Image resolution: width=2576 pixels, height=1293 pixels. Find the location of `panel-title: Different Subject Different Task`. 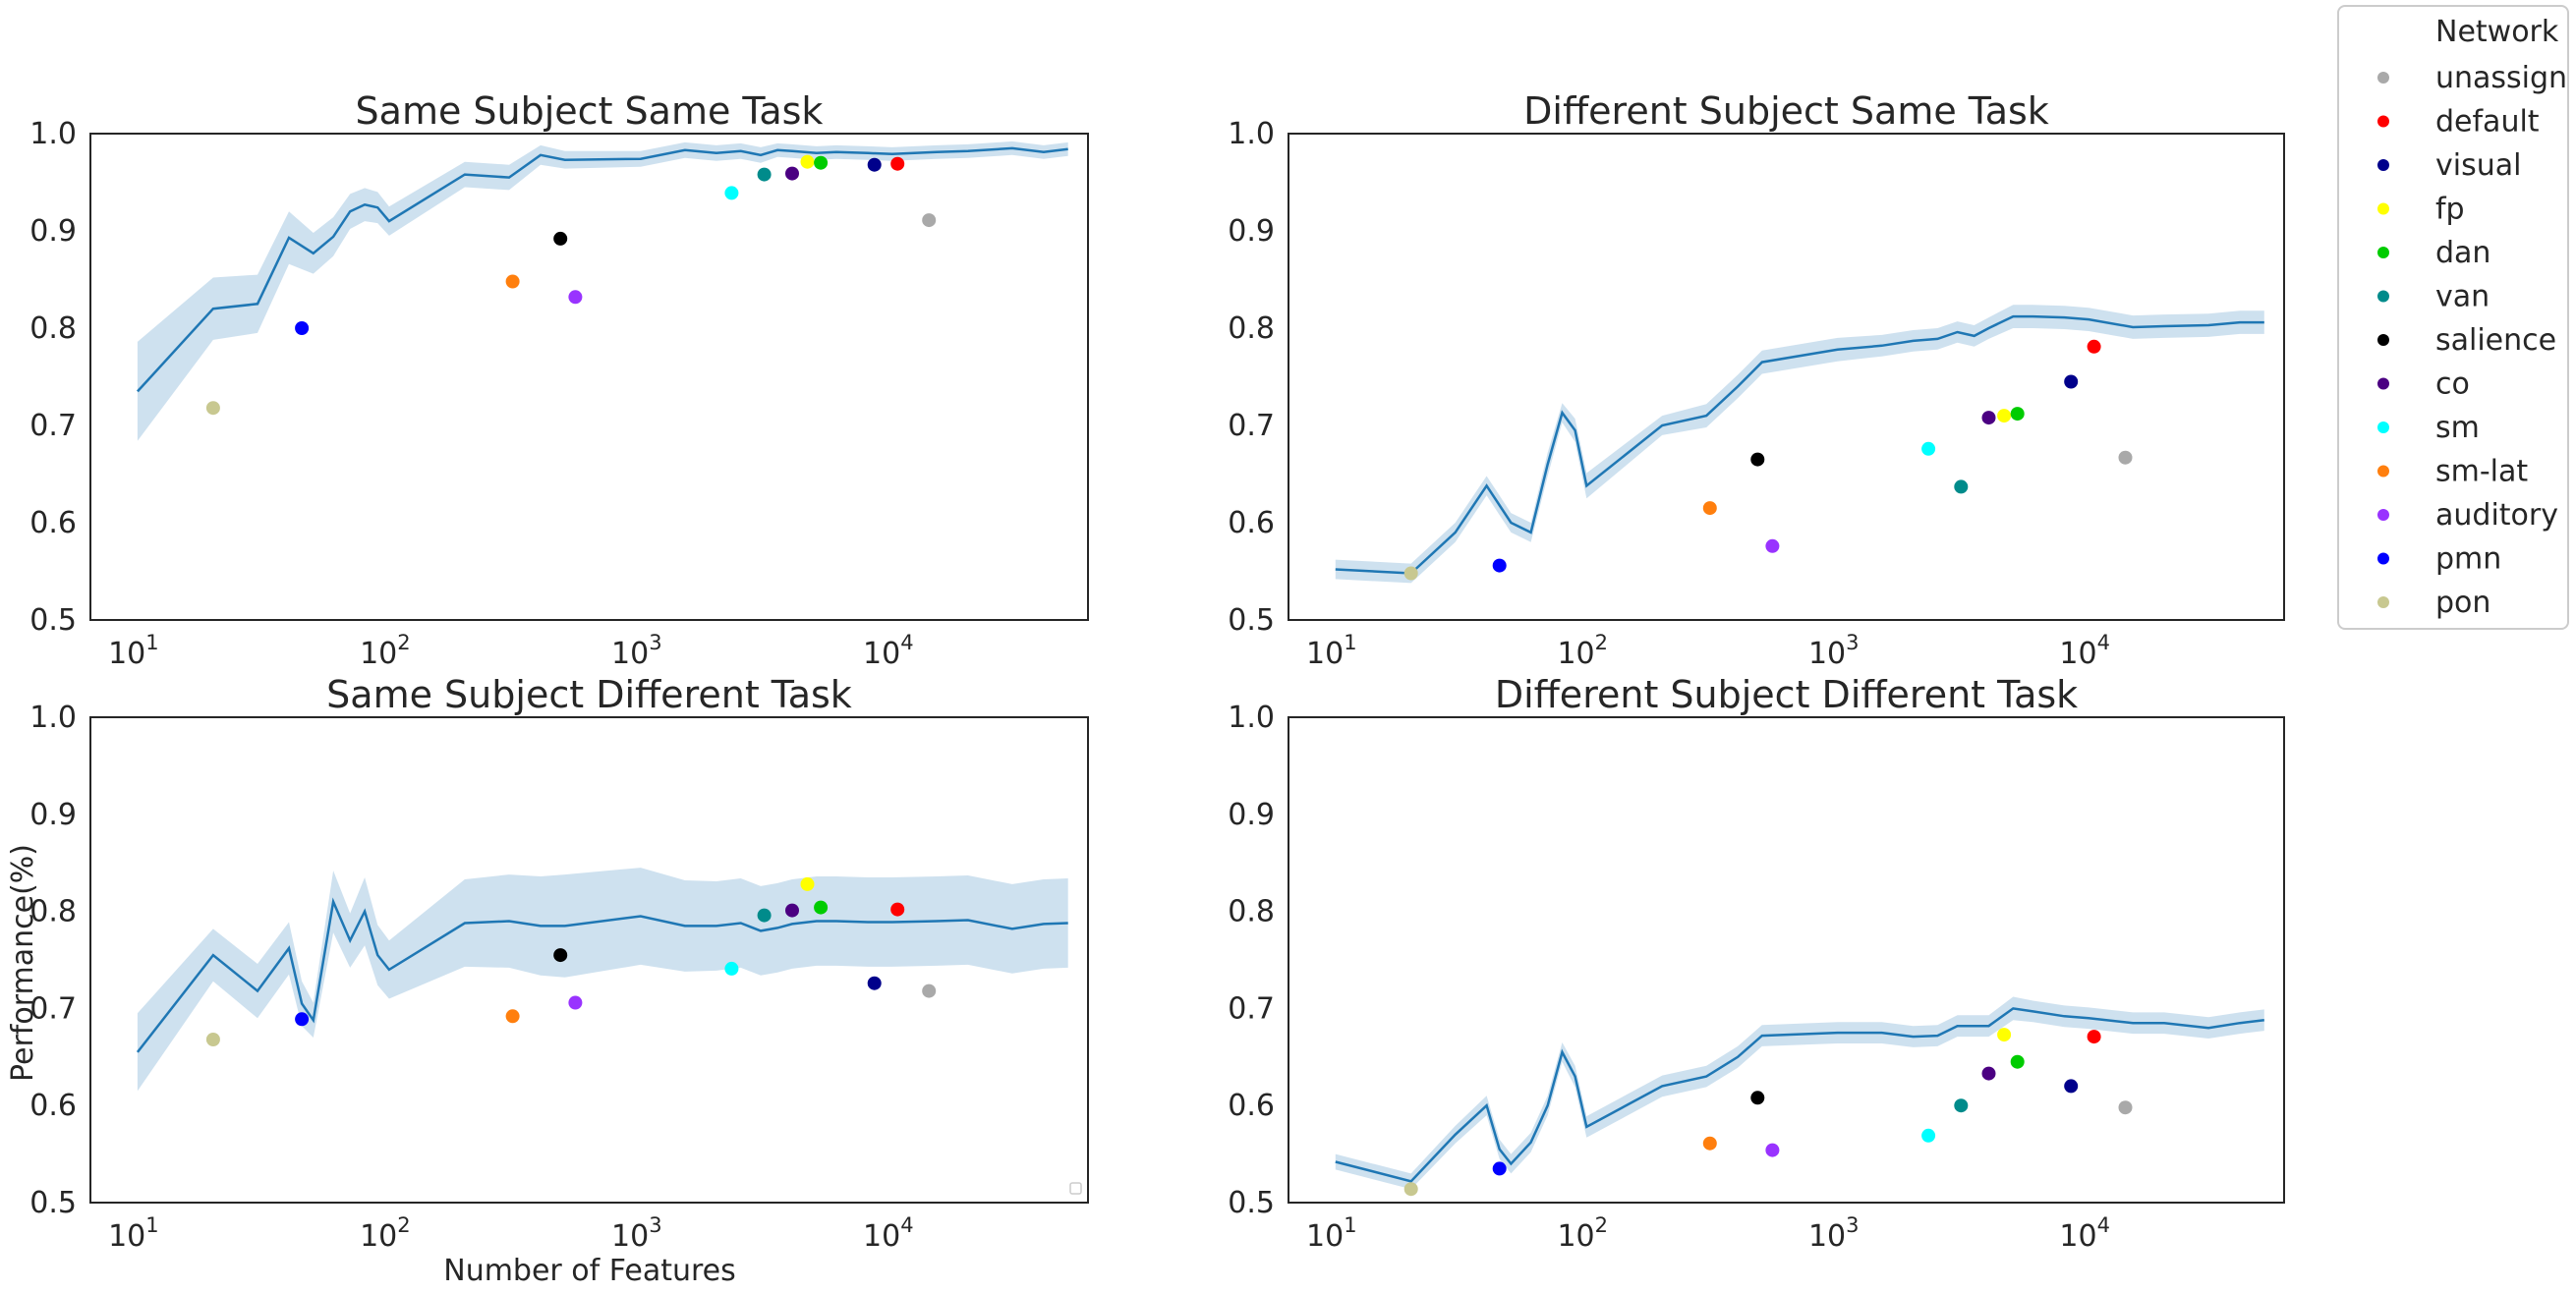

panel-title: Different Subject Different Task is located at coordinates (1787, 694).